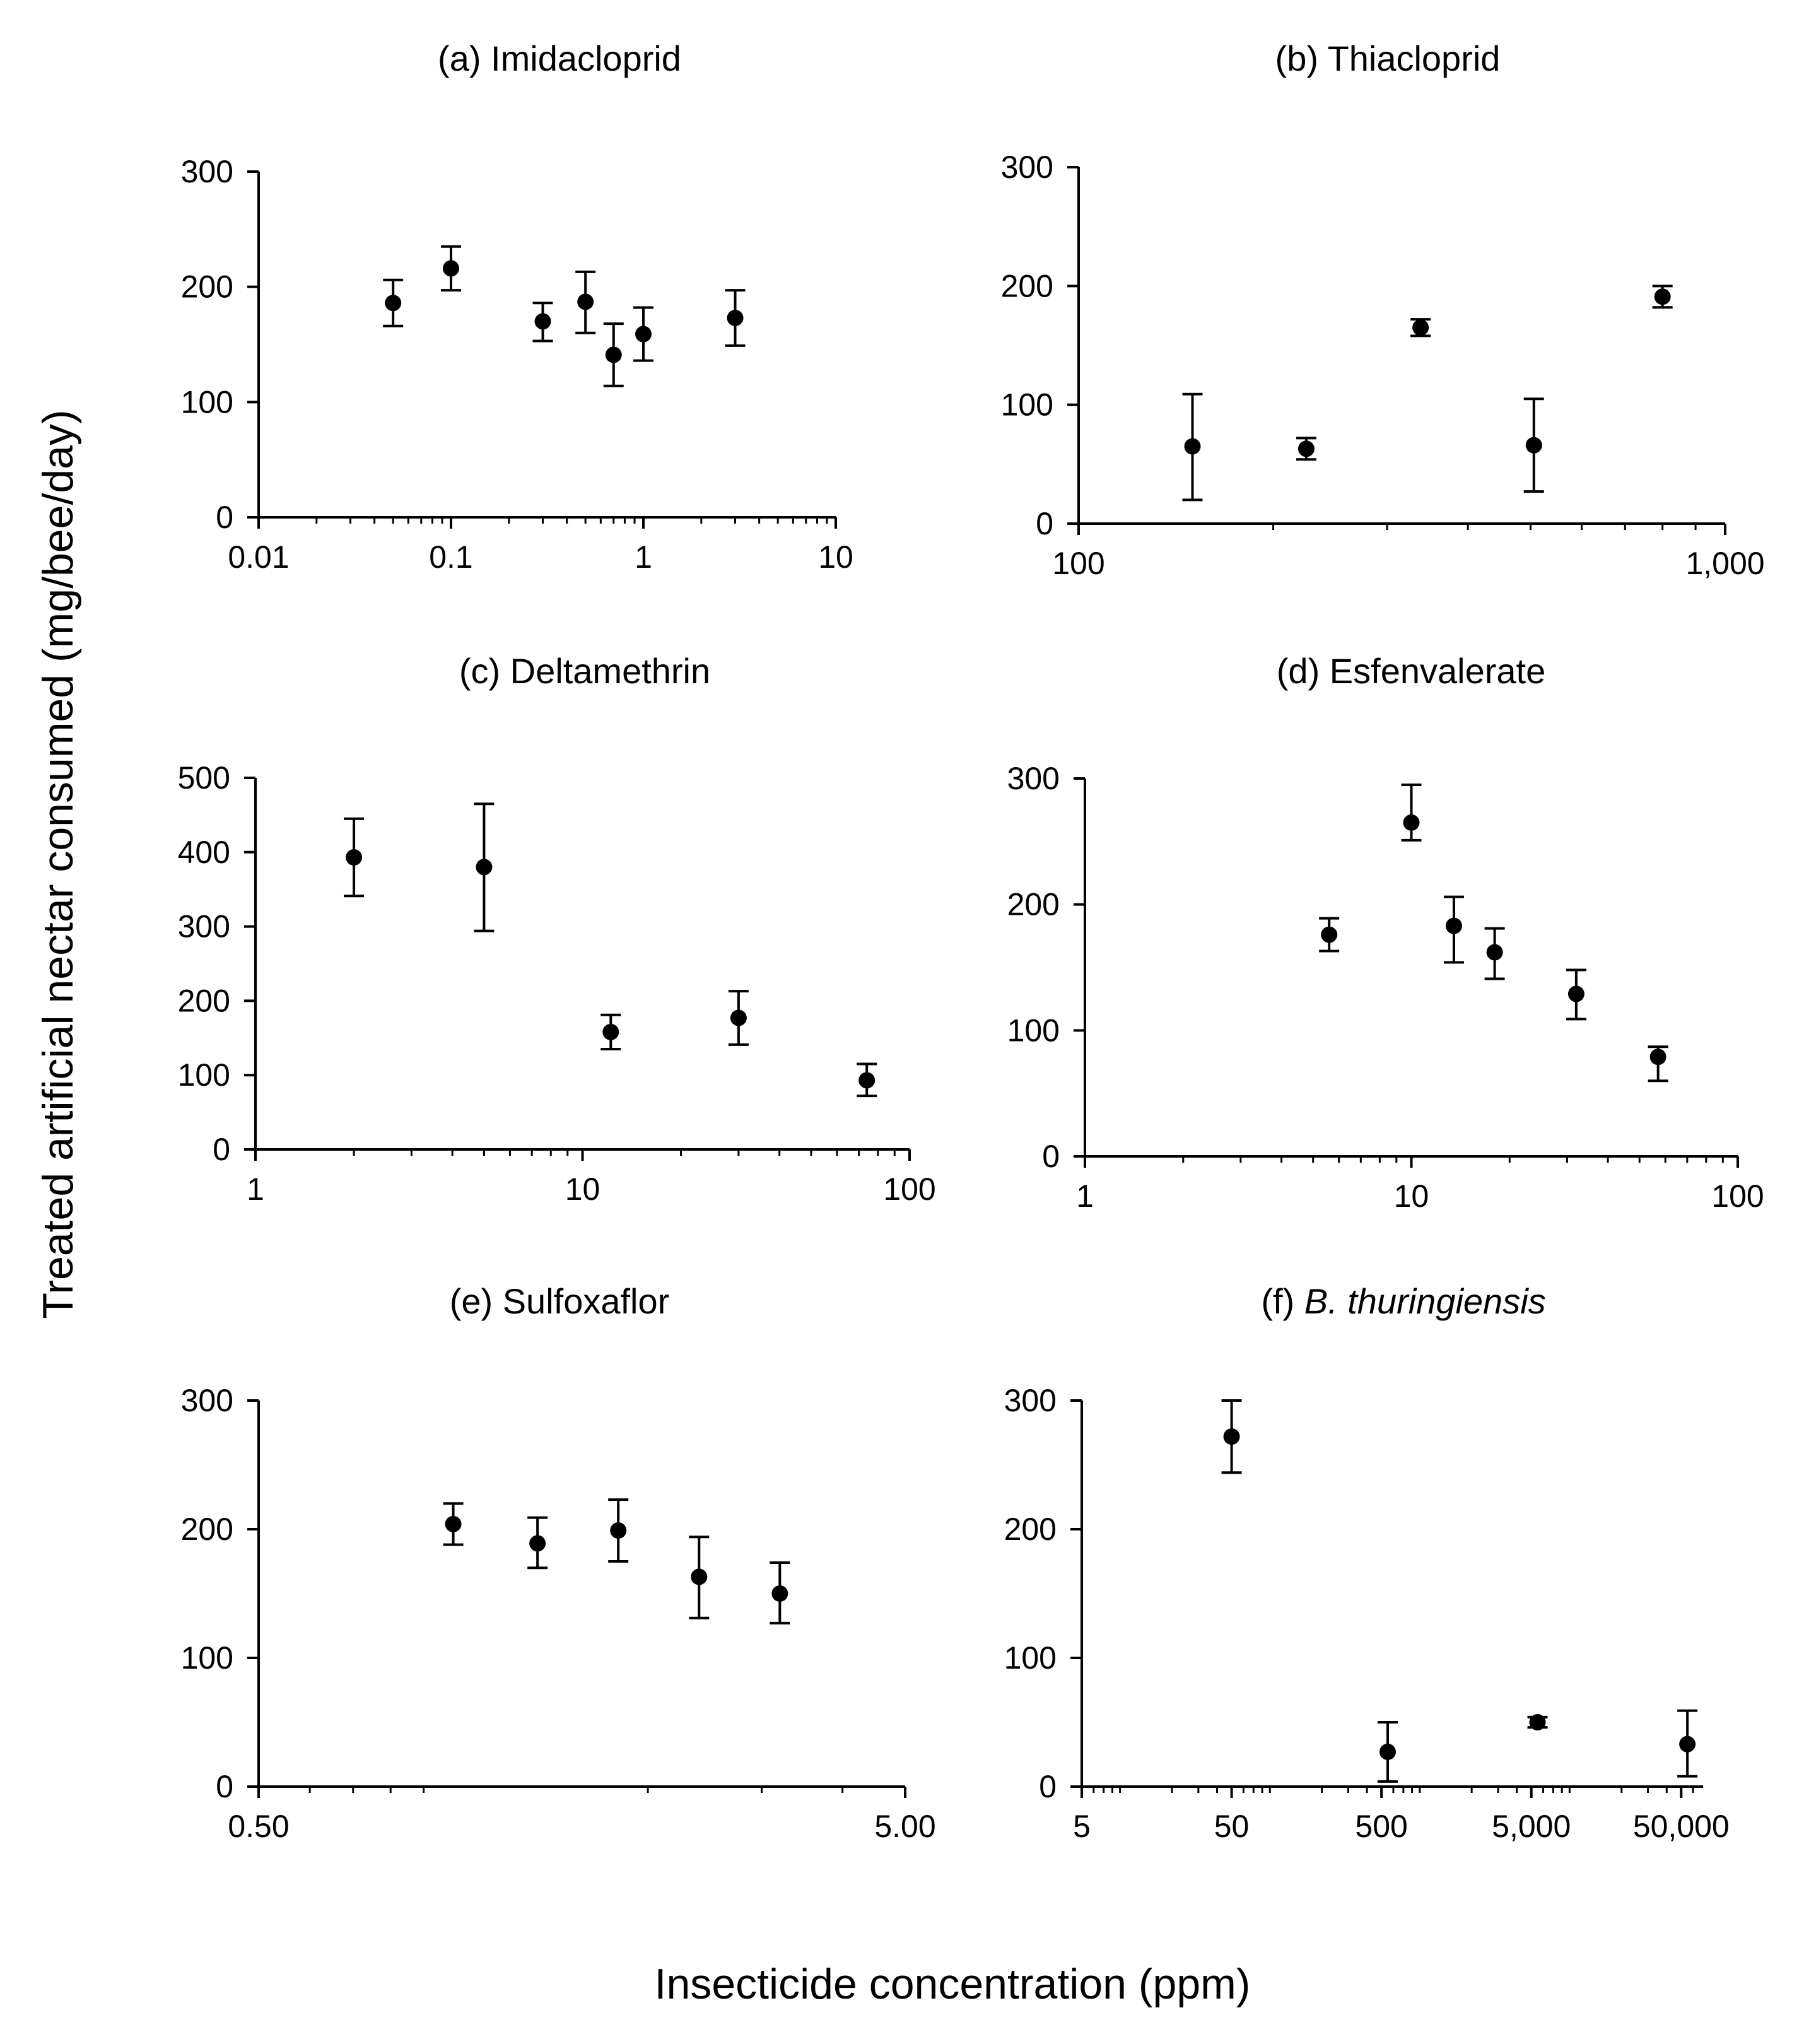  Describe the element at coordinates (258, 1827) in the screenshot. I see `x-tick-label: 0.50` at that location.